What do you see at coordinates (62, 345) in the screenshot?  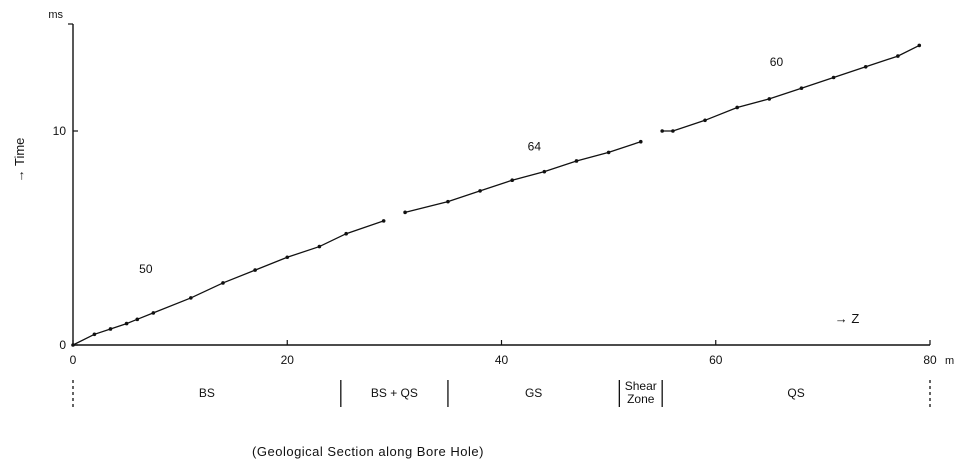 I see `y-tick-label: 0` at bounding box center [62, 345].